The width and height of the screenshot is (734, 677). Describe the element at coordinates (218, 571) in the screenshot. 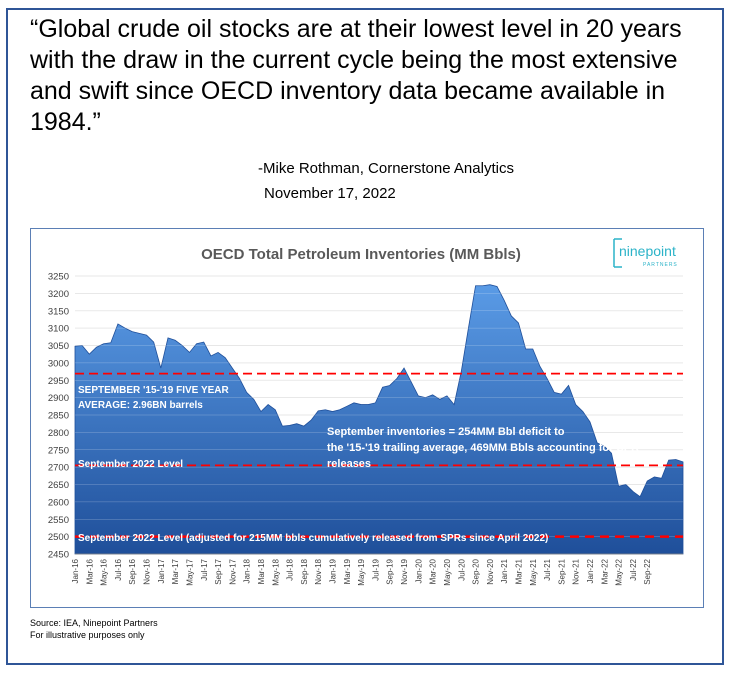

I see `x-tick-label: Sep-17` at that location.